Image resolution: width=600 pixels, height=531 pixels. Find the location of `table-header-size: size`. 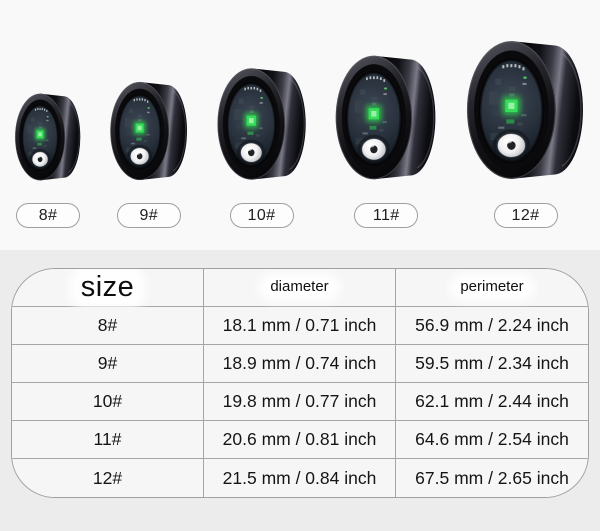

table-header-size: size is located at coordinates (108, 288).